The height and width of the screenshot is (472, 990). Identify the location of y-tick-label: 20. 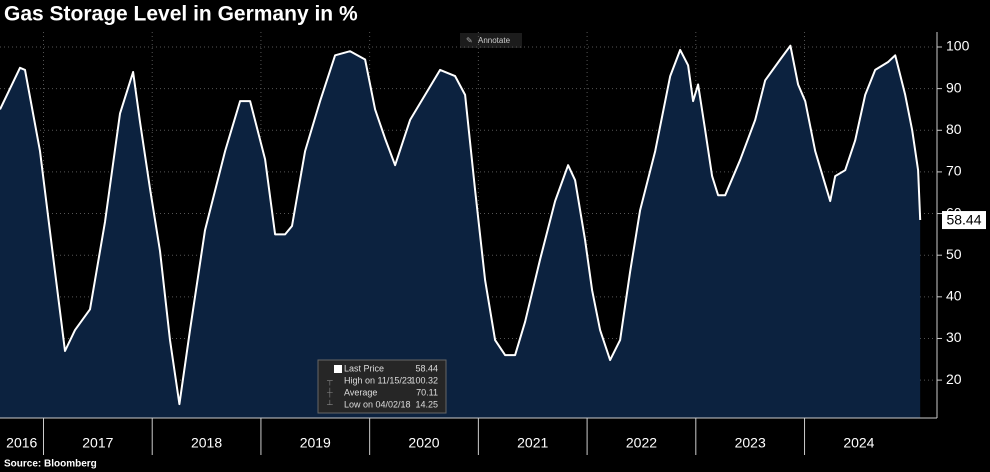
(954, 379).